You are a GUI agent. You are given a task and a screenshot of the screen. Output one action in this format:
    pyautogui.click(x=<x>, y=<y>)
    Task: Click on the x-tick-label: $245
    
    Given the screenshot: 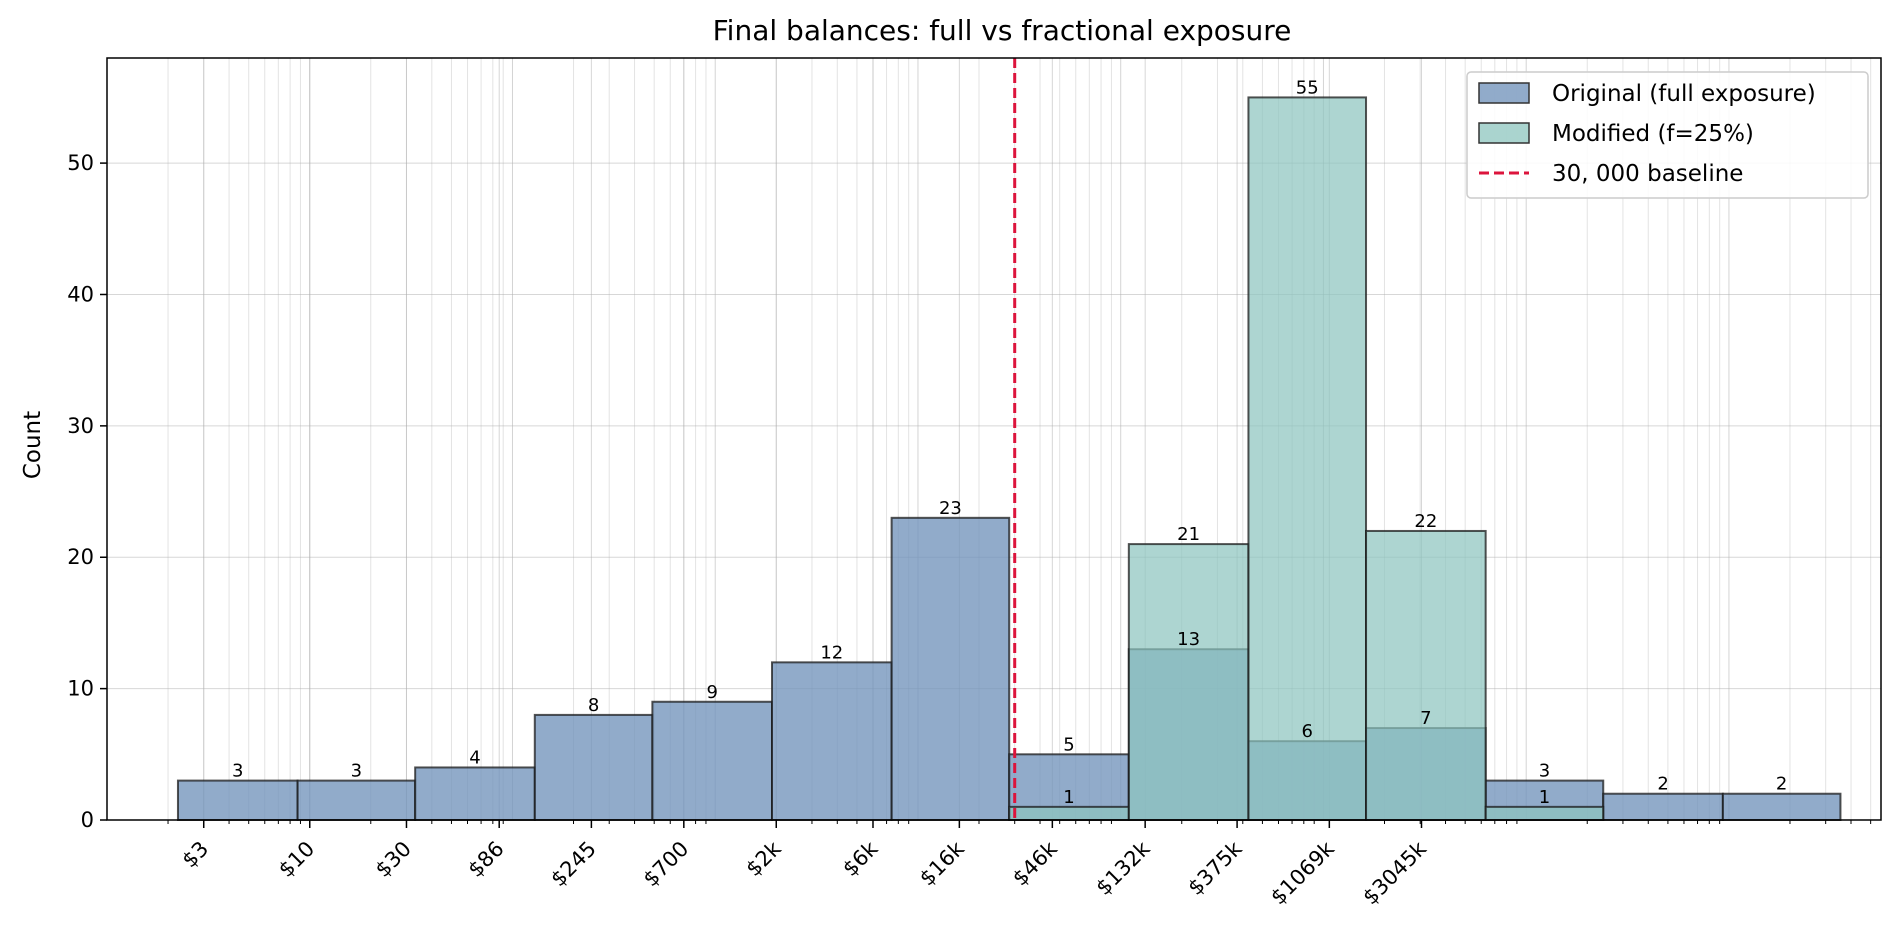 What is the action you would take?
    pyautogui.click(x=573, y=864)
    